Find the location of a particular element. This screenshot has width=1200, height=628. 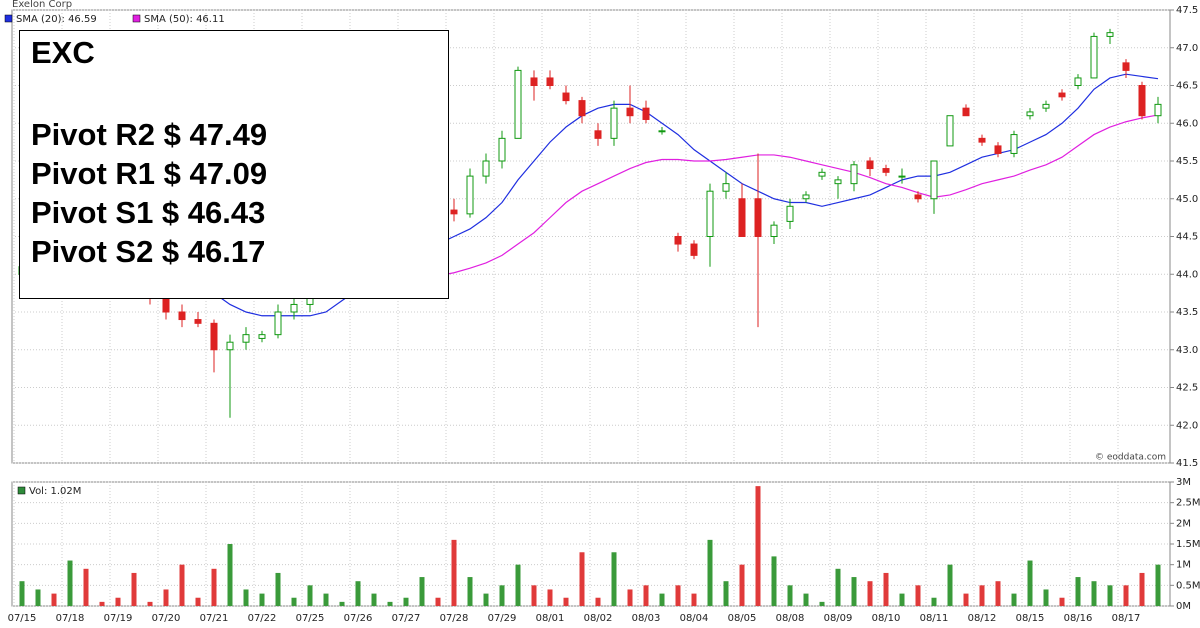

pivot: Pivot S1 $ 46.43 is located at coordinates (148, 212).